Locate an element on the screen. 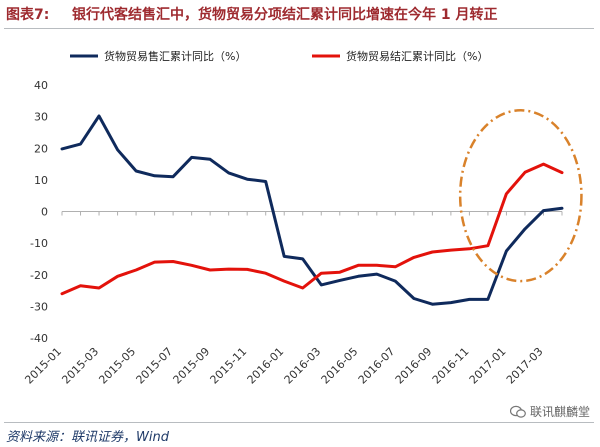 The width and height of the screenshot is (600, 447). x-tick-label: 2016-07 is located at coordinates (377, 366).